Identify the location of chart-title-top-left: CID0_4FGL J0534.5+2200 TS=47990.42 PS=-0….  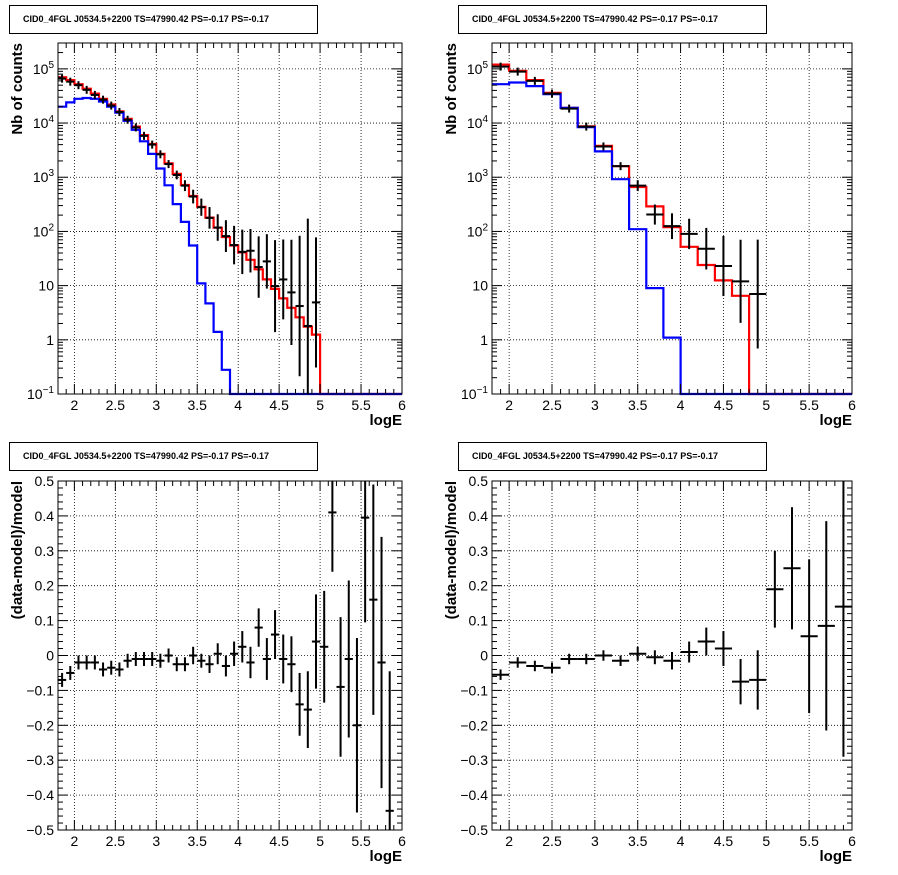
(163, 19).